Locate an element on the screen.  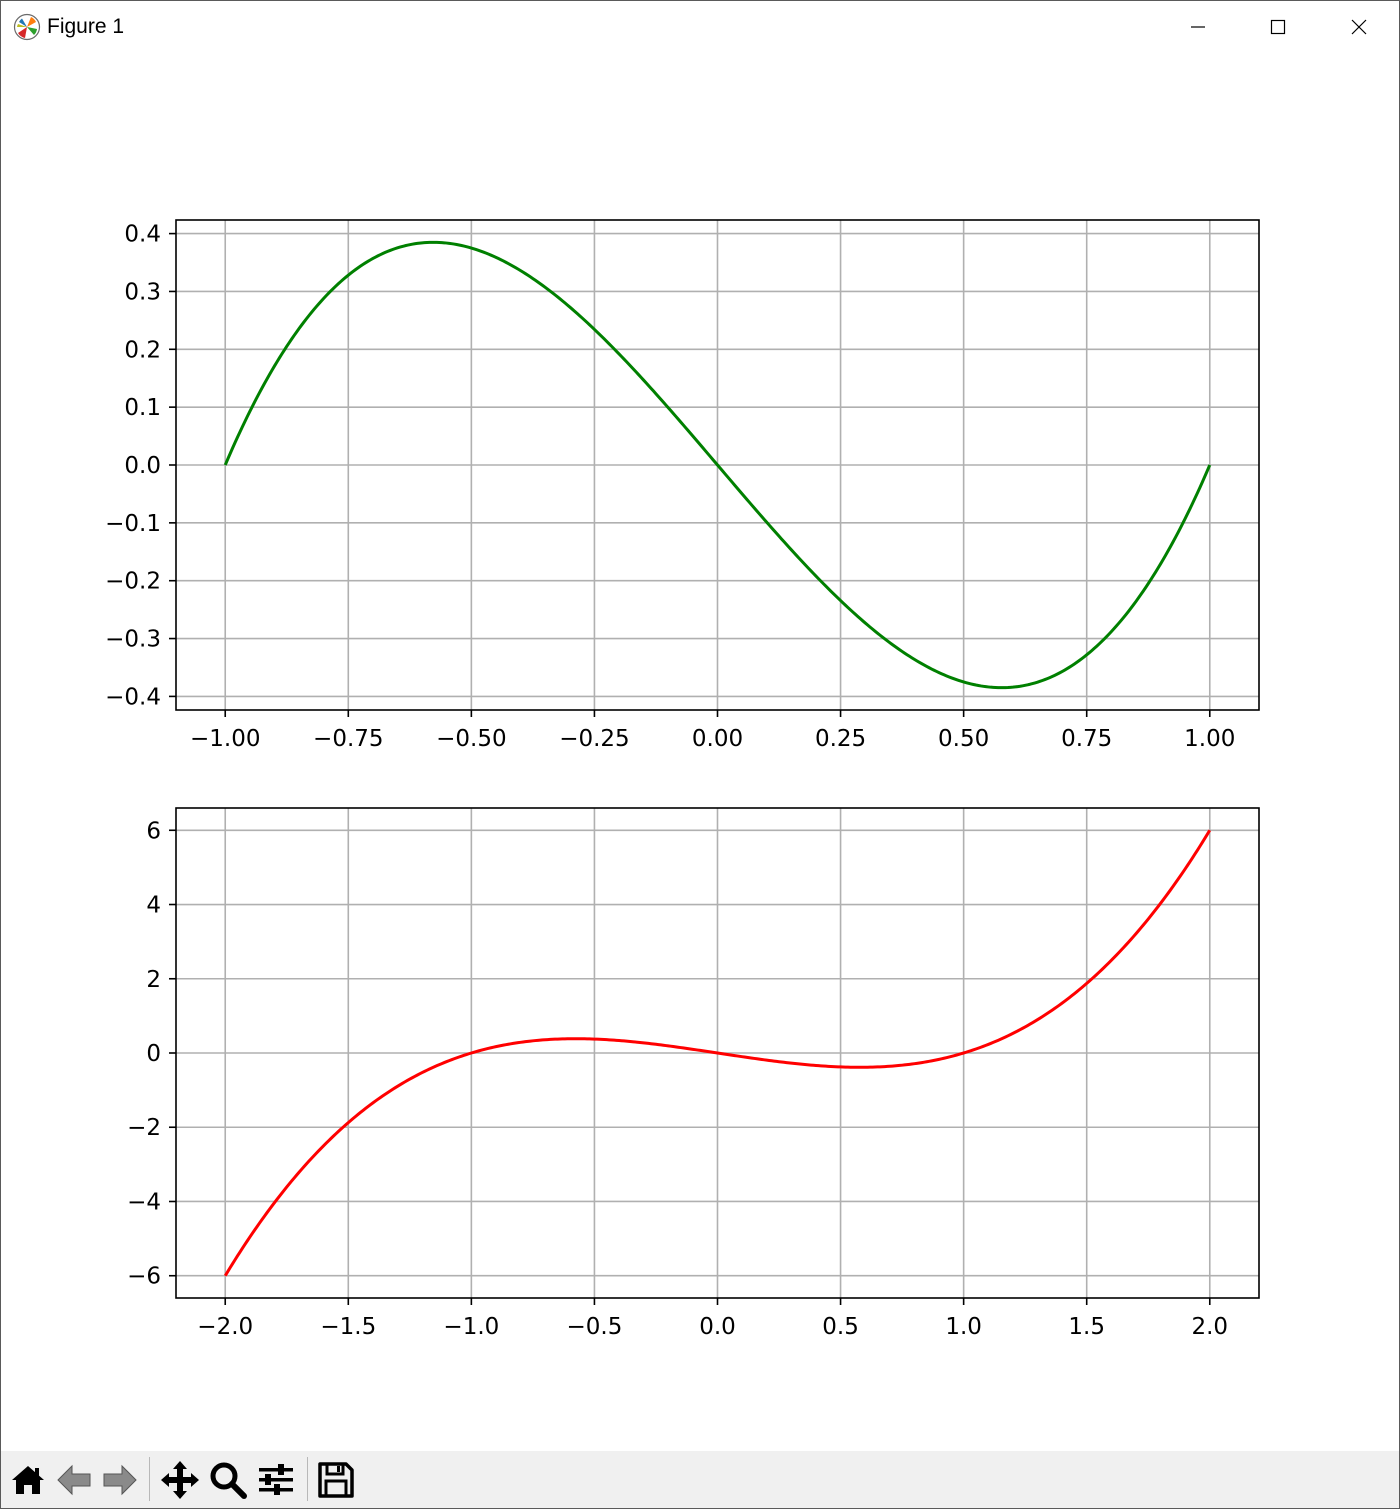
x-tick-label: 2.0 is located at coordinates (1209, 1327).